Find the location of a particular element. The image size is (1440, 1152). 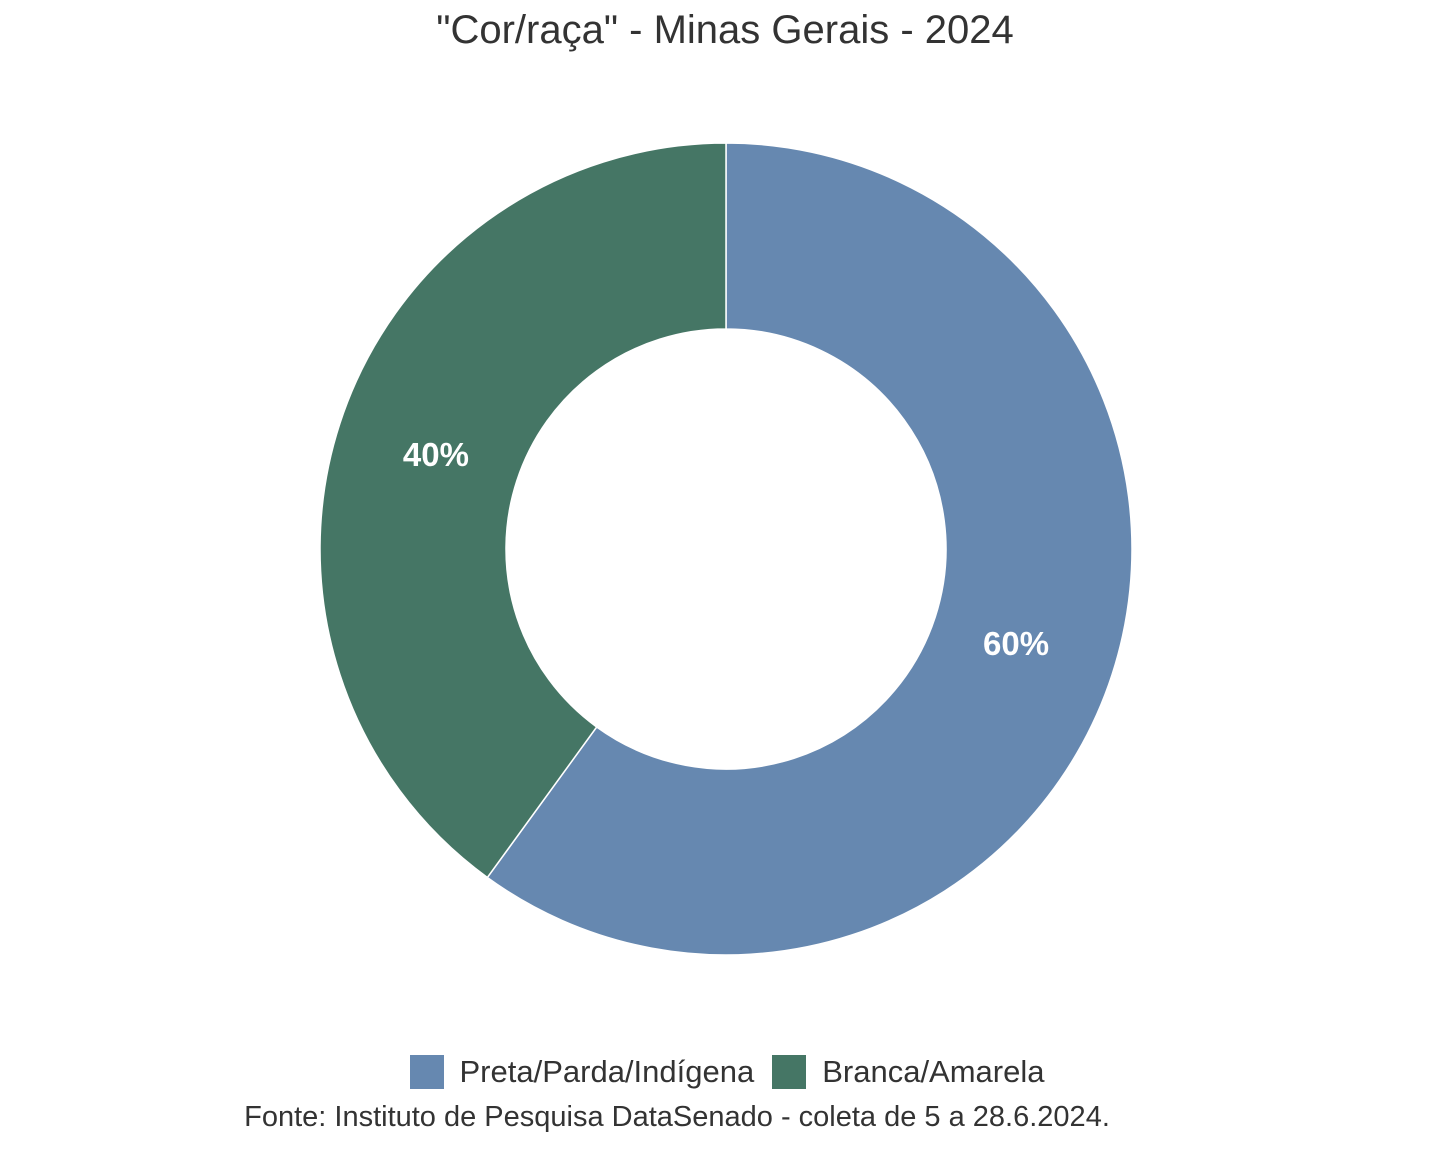

chart-title: "Cor/raça" - Minas Gerais - 2024 is located at coordinates (725, 30).